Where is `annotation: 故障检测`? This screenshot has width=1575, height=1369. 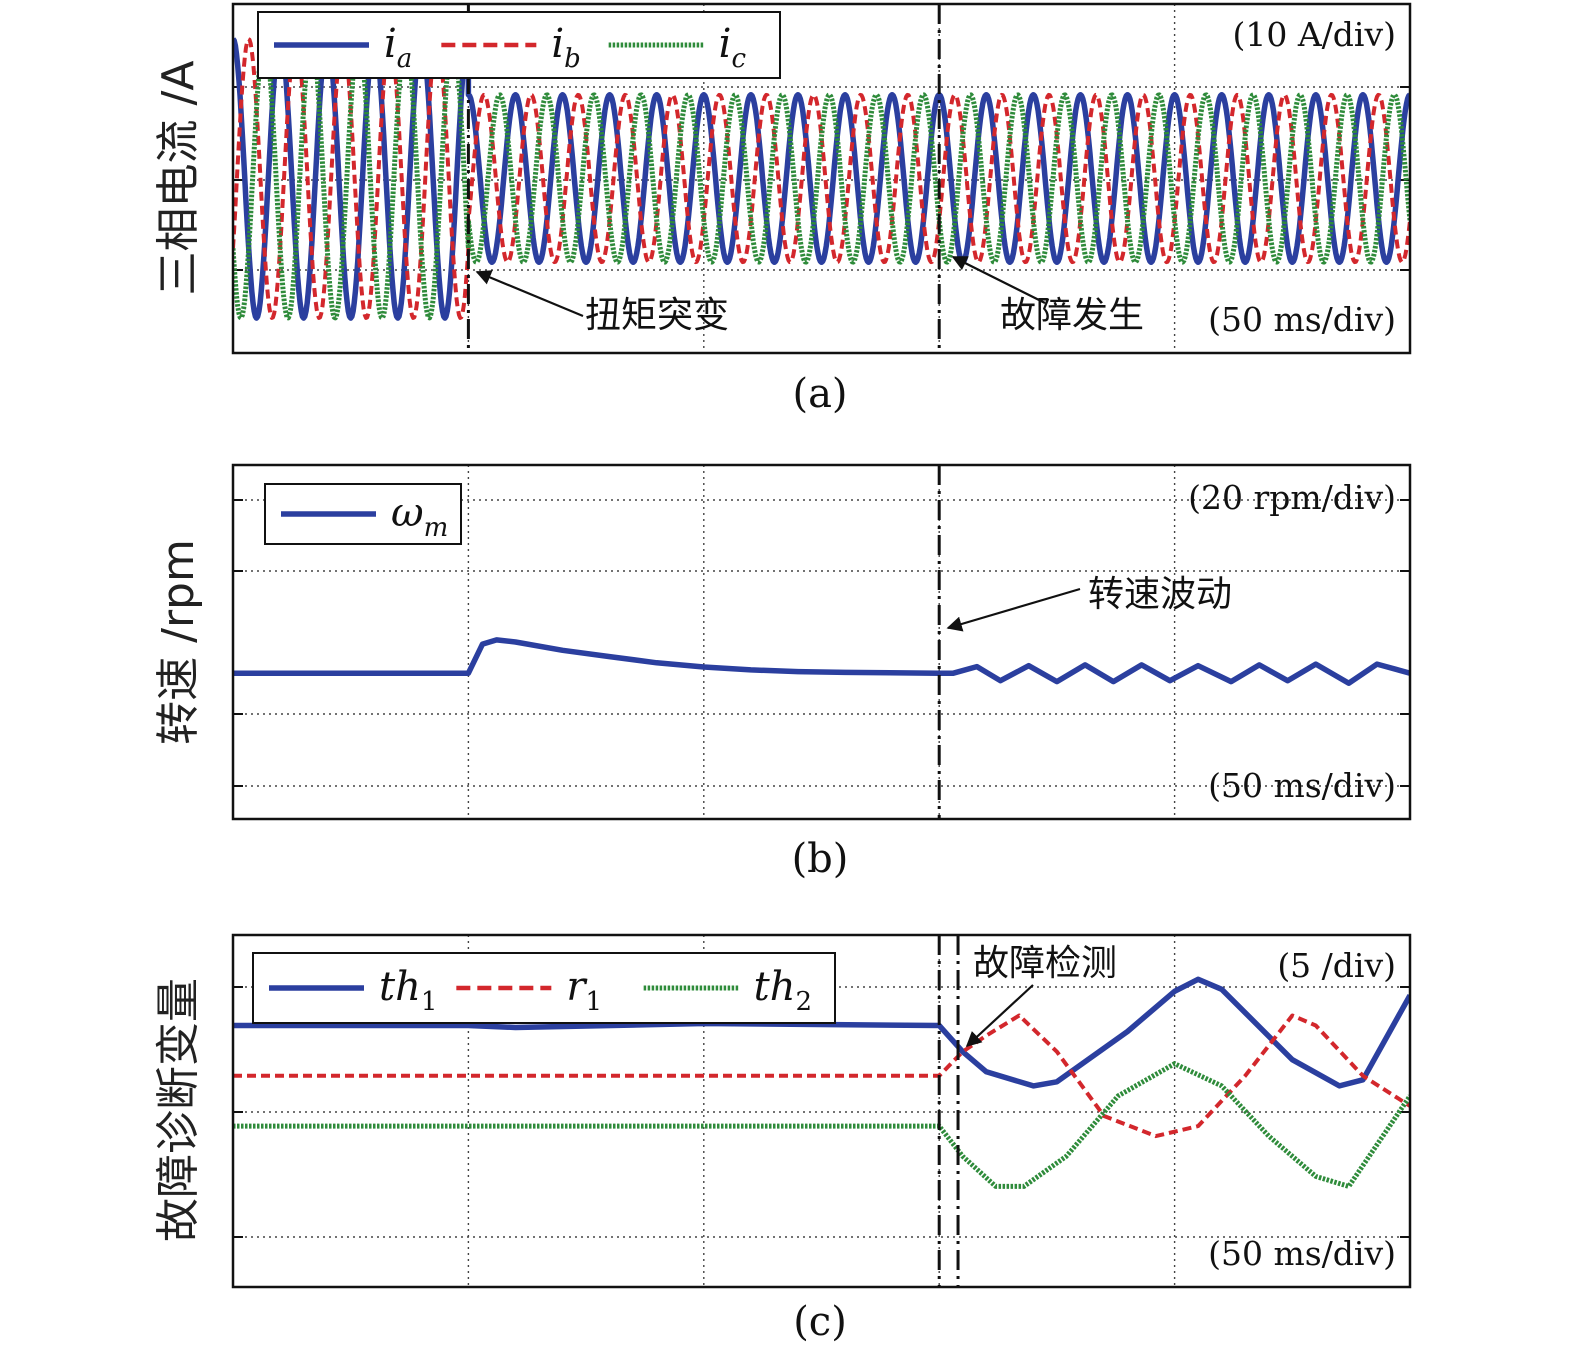
annotation: 故障检测 is located at coordinates (1045, 963).